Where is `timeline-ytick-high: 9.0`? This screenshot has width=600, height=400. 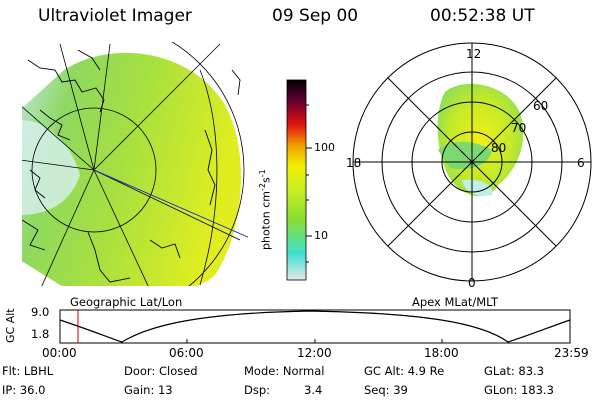
timeline-ytick-high: 9.0 is located at coordinates (40, 312).